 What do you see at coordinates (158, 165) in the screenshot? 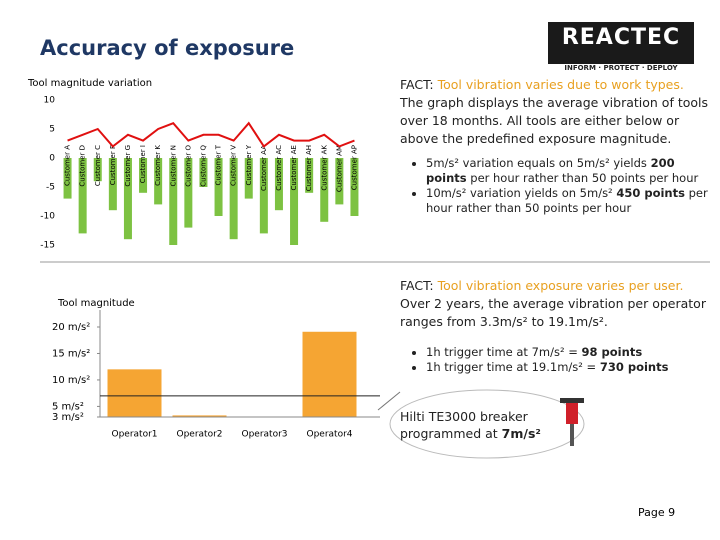
I see `x-tick-label: Customer K` at bounding box center [158, 165].